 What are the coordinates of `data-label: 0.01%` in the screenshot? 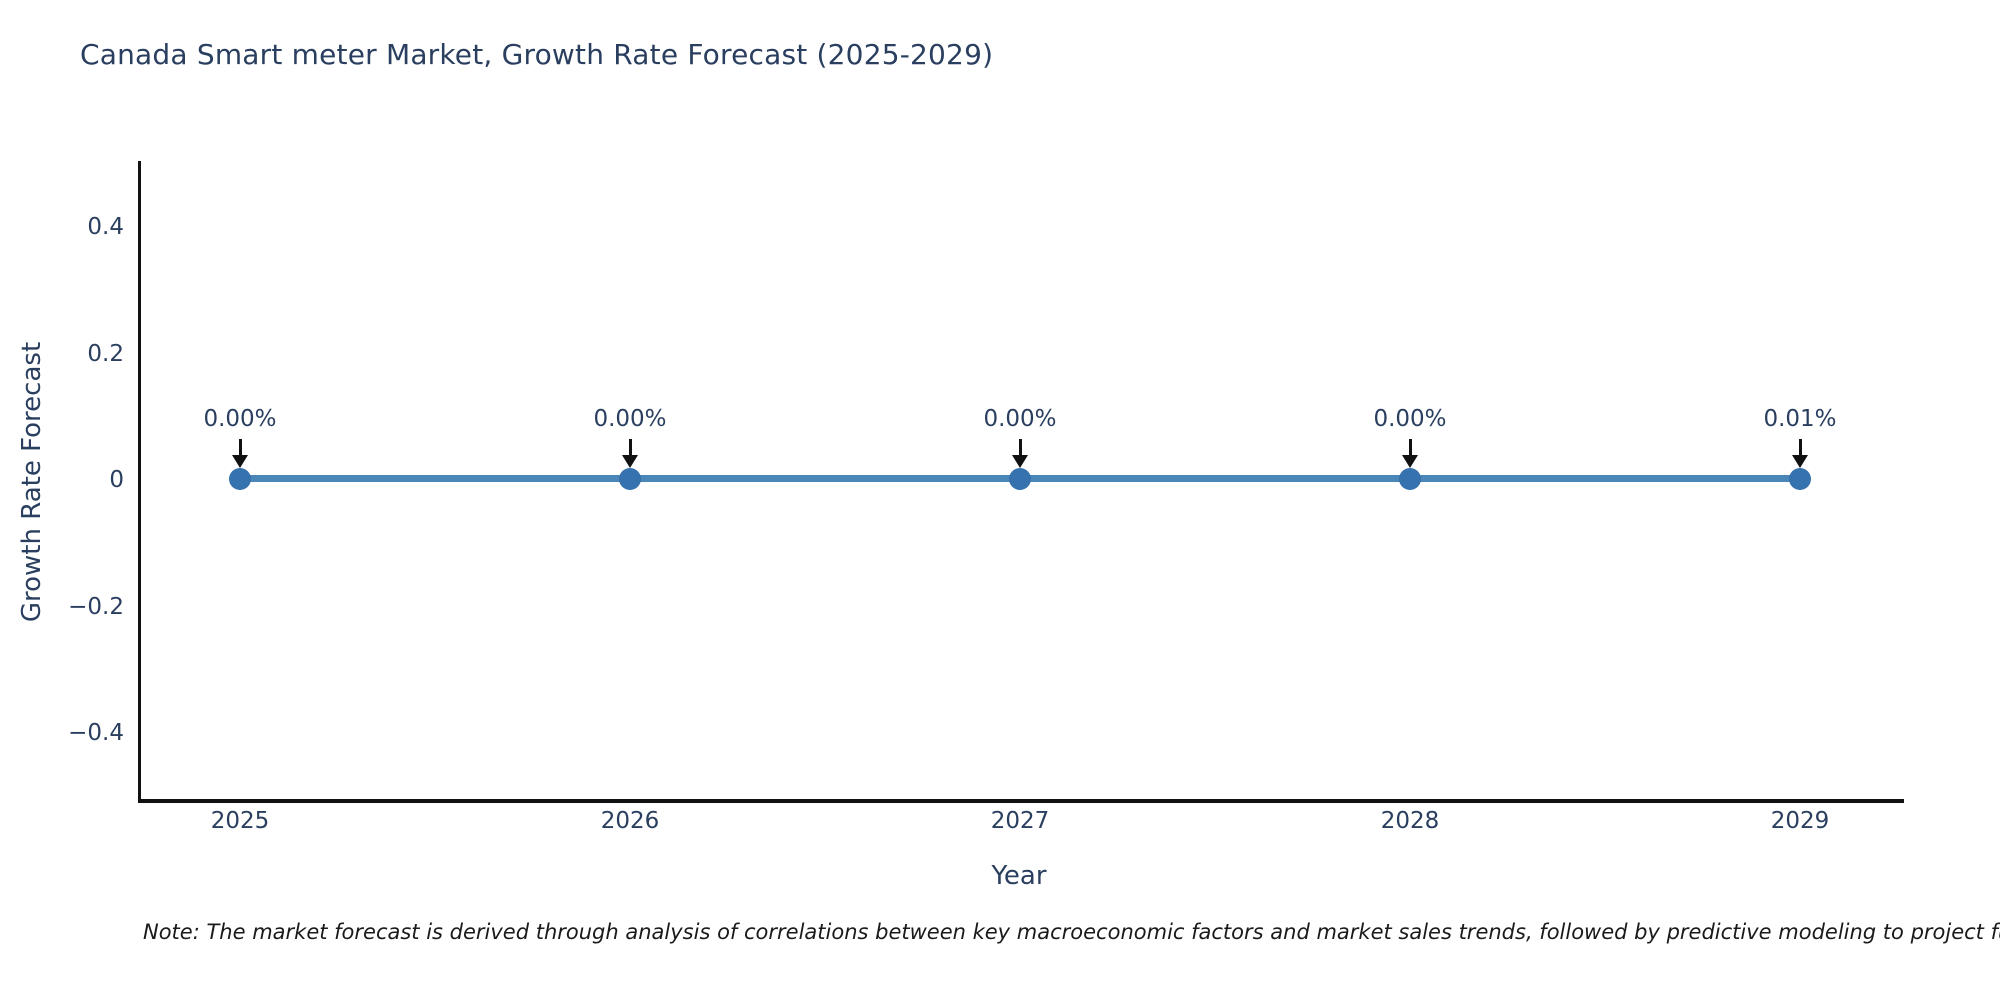 It's located at (1800, 419).